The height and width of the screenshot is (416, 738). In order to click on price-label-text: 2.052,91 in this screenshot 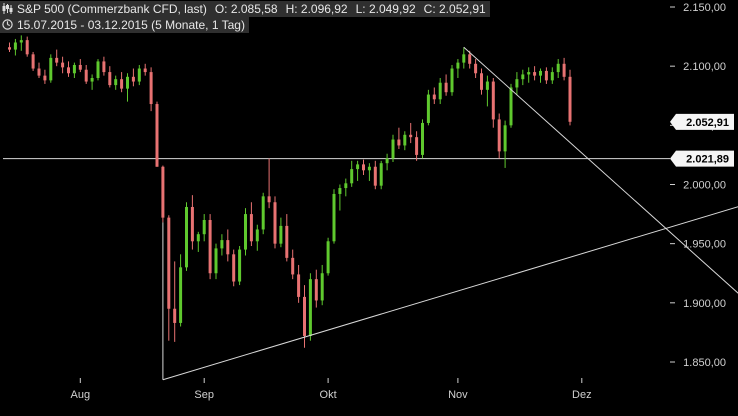, I will do `click(707, 123)`.